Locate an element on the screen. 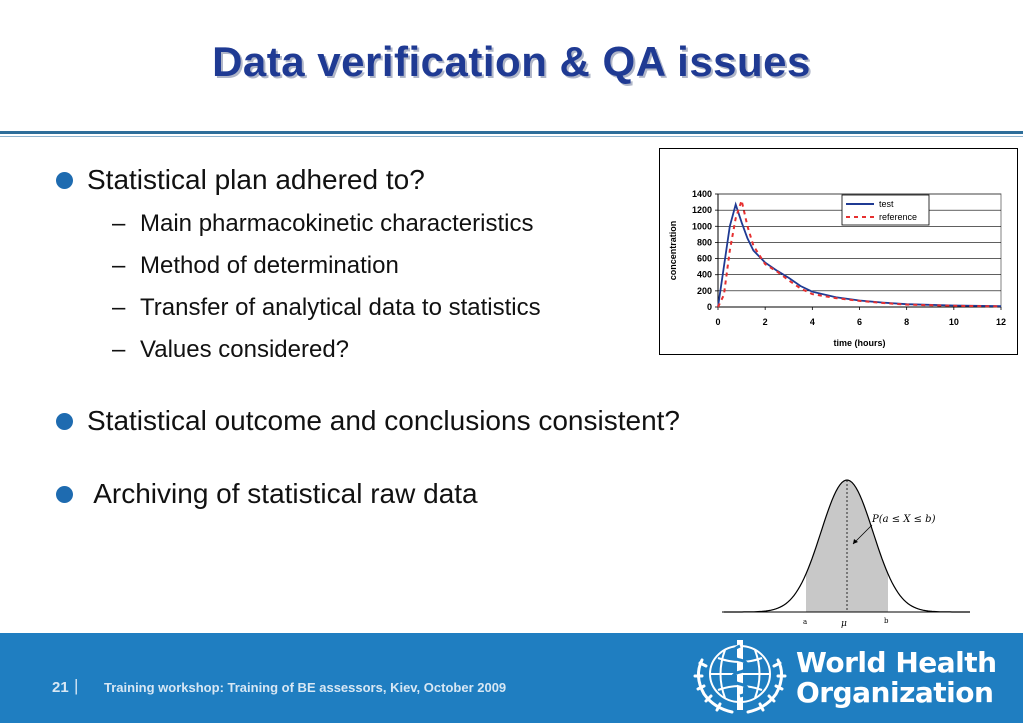 This screenshot has height=723, width=1023. x-tick-label: 4 is located at coordinates (812, 322).